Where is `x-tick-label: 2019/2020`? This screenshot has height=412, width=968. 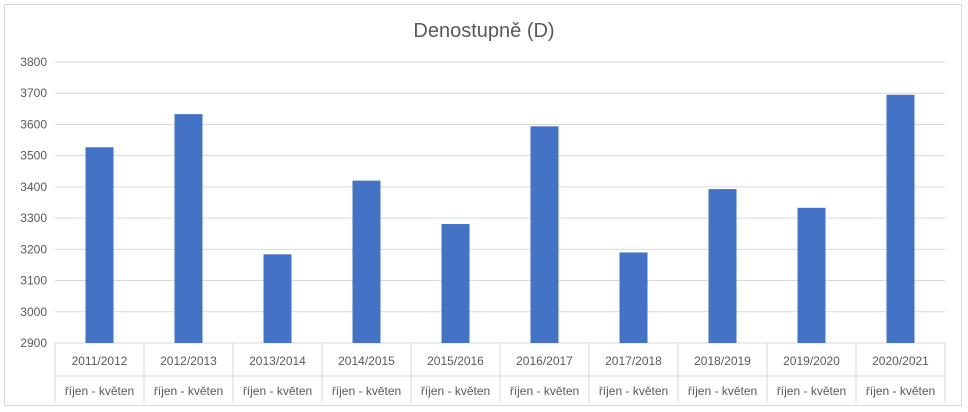
x-tick-label: 2019/2020 is located at coordinates (811, 361).